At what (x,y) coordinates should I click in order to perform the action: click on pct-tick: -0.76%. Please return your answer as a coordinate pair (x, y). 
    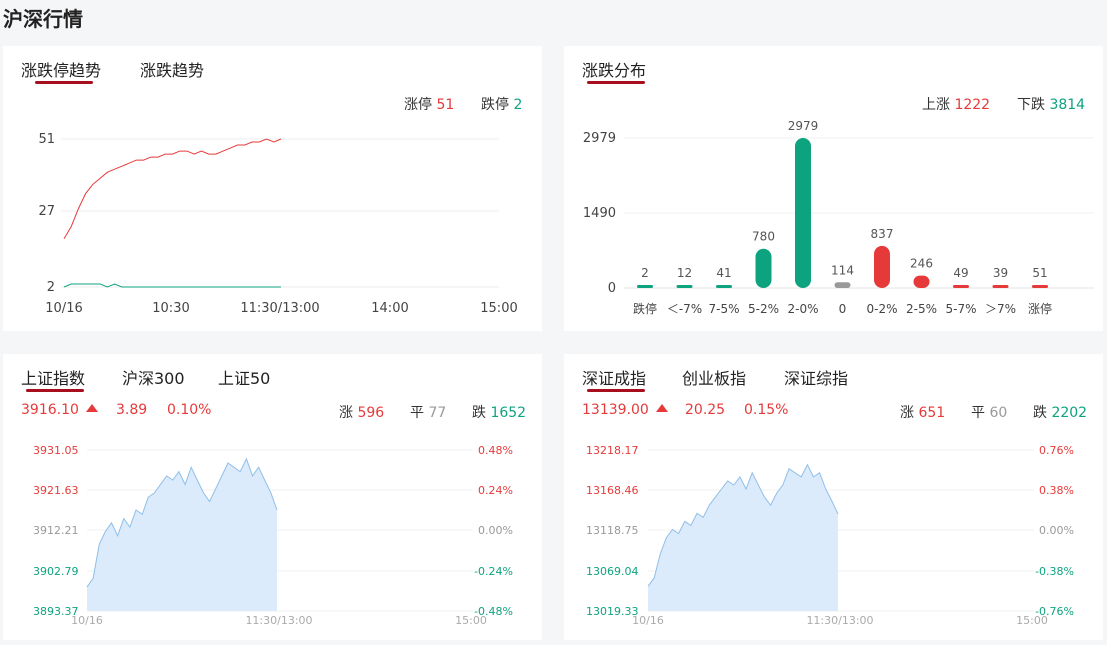
    Looking at the image, I should click on (1054, 611).